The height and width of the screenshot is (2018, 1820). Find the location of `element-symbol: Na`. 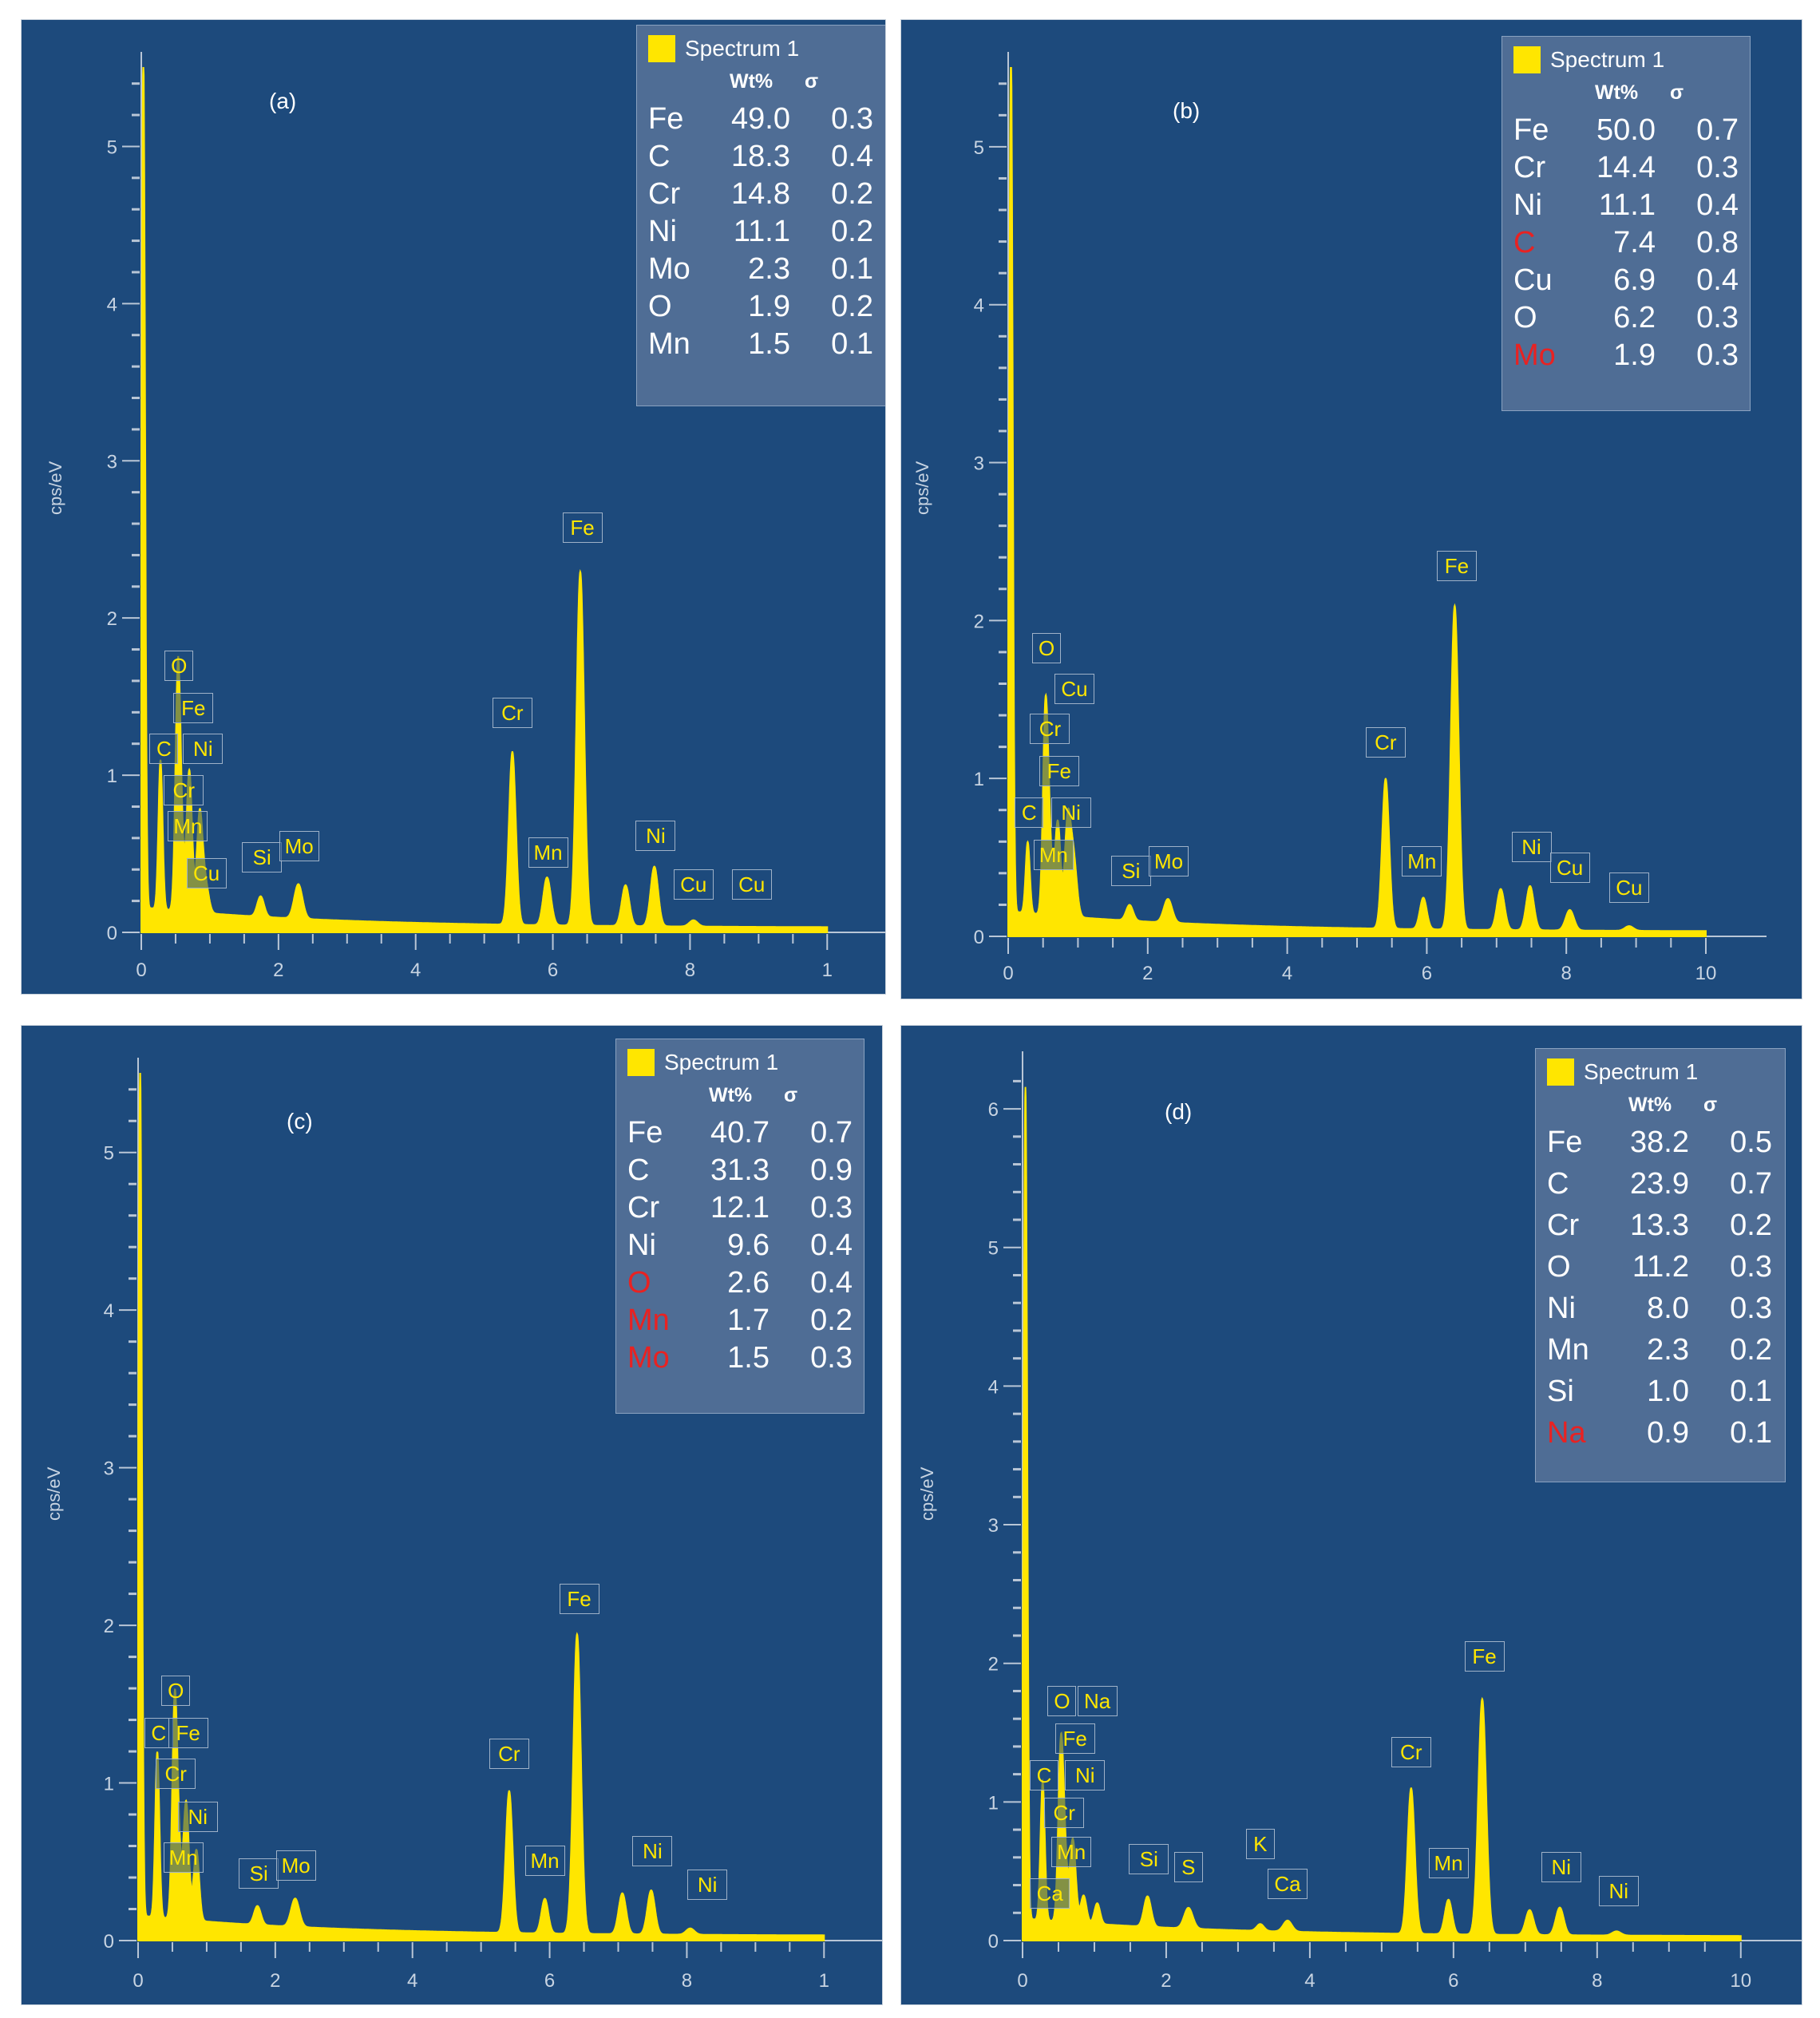

element-symbol: Na is located at coordinates (1566, 1433).